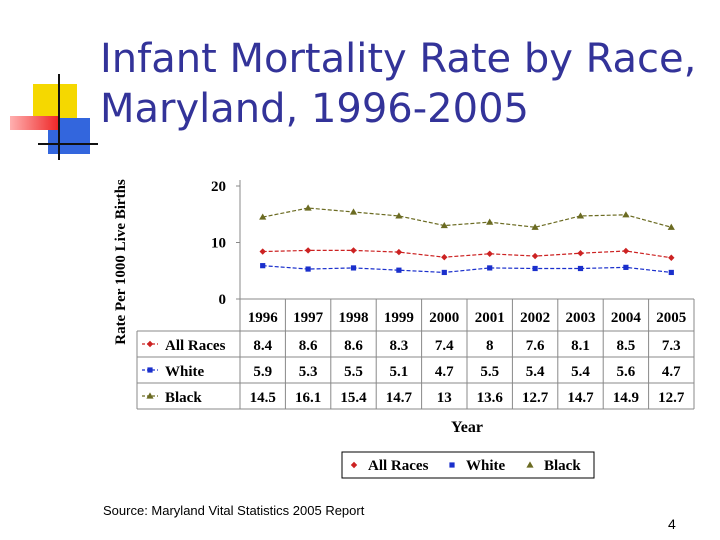  What do you see at coordinates (218, 244) in the screenshot?
I see `y-tick-label: 10` at bounding box center [218, 244].